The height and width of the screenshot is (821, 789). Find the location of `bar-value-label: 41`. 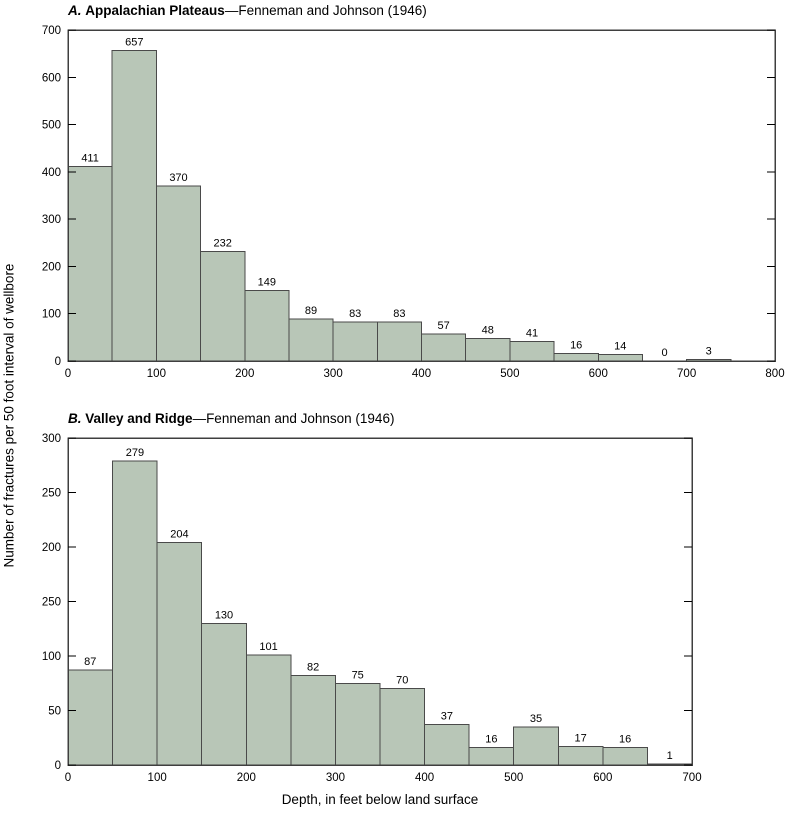

bar-value-label: 41 is located at coordinates (532, 334).